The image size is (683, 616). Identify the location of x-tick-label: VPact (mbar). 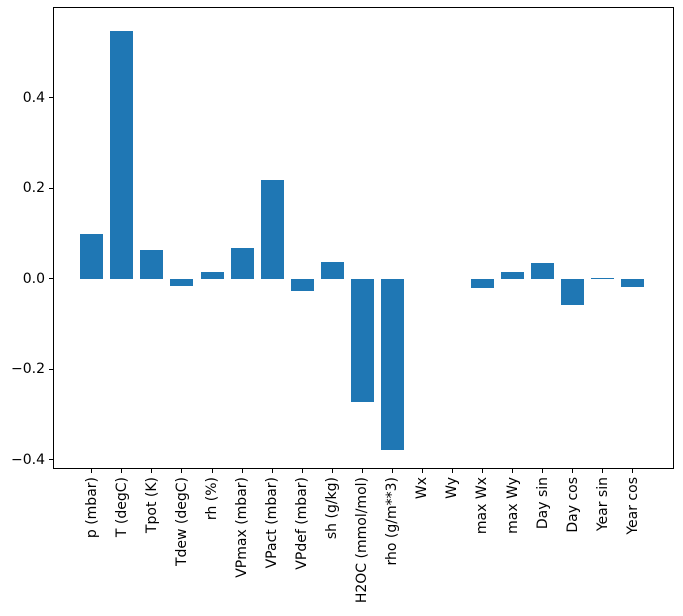
(272, 523).